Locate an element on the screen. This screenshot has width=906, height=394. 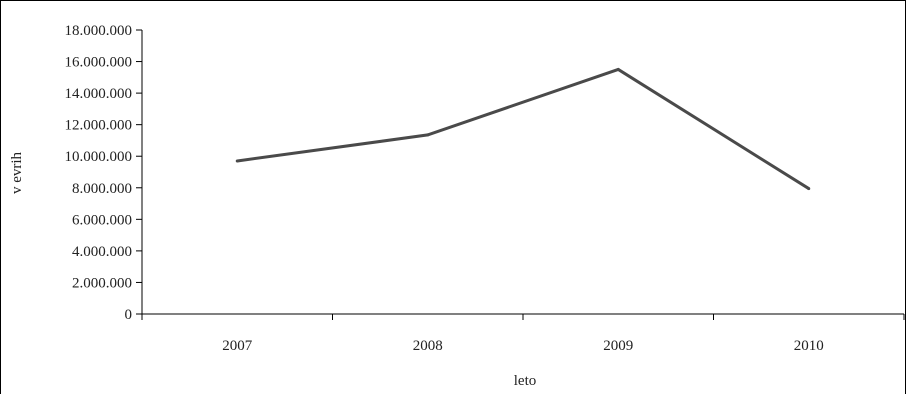
y-tick-label: 4.000.000 is located at coordinates (102, 252).